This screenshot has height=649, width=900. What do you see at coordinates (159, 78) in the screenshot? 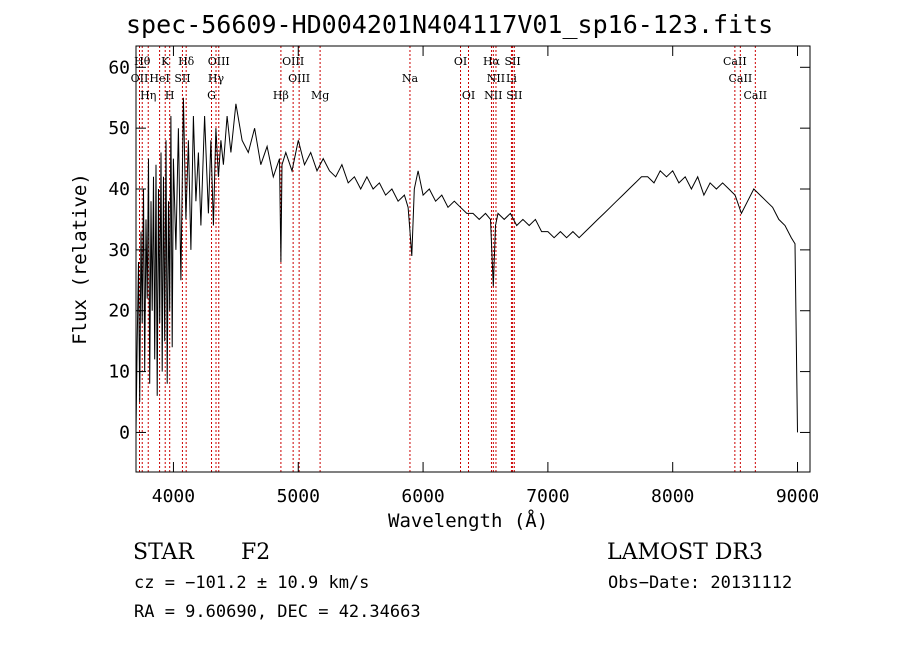
I see `line-label-10: HeI` at bounding box center [159, 78].